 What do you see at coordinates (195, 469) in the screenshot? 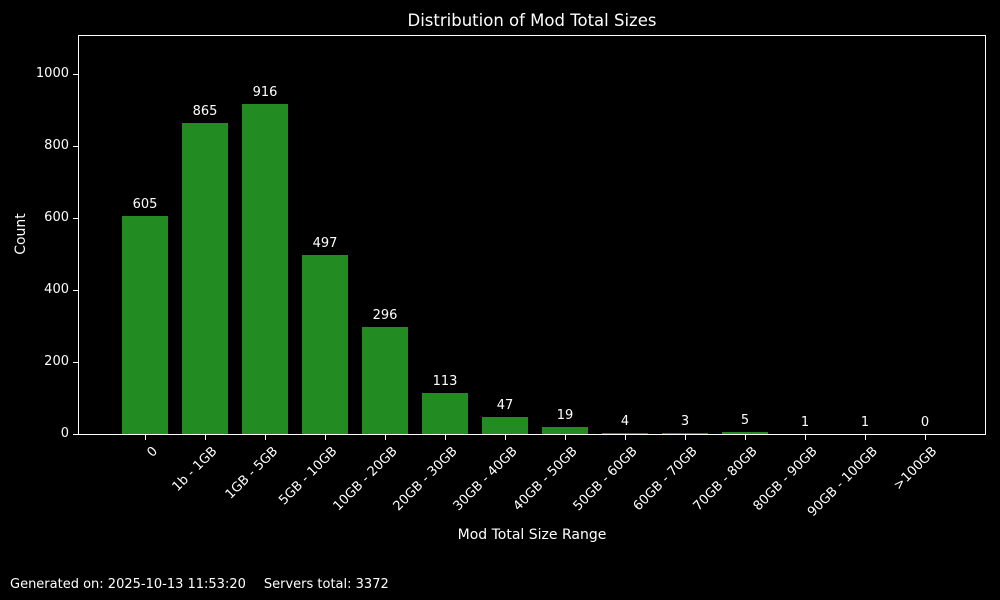
I see `x-tick-label: 1b - 1GB` at bounding box center [195, 469].